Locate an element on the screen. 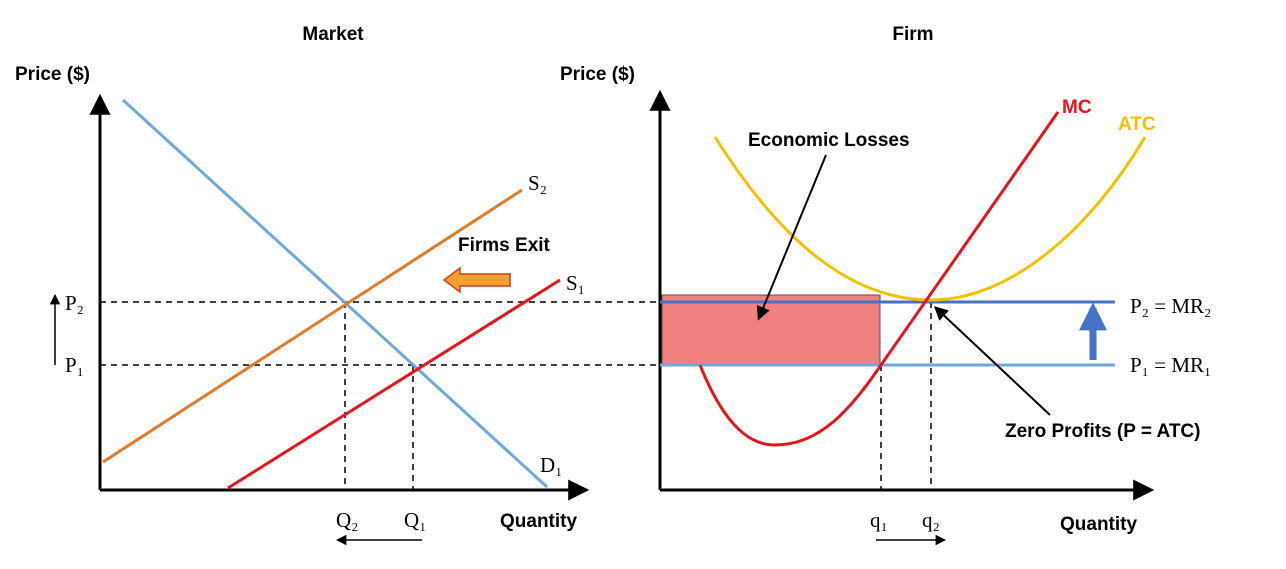  price-label: P₂ is located at coordinates (74, 303).